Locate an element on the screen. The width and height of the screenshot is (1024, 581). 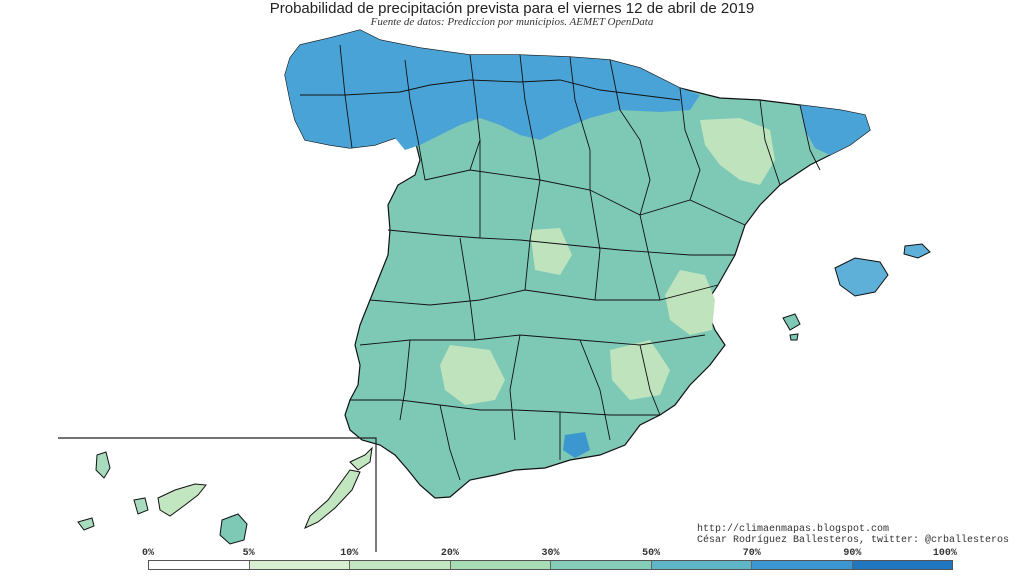
formentera-island is located at coordinates (794, 337).